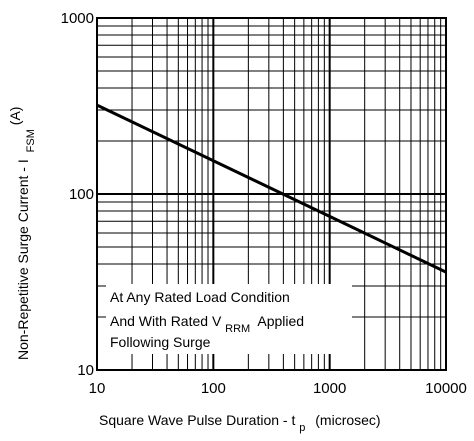  I want to click on y-axis-title-unit: (A), so click(15, 116).